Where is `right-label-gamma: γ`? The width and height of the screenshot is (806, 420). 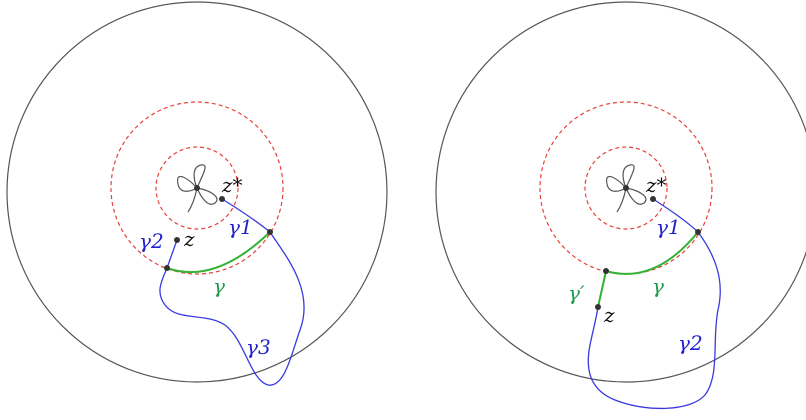 right-label-gamma: γ is located at coordinates (658, 286).